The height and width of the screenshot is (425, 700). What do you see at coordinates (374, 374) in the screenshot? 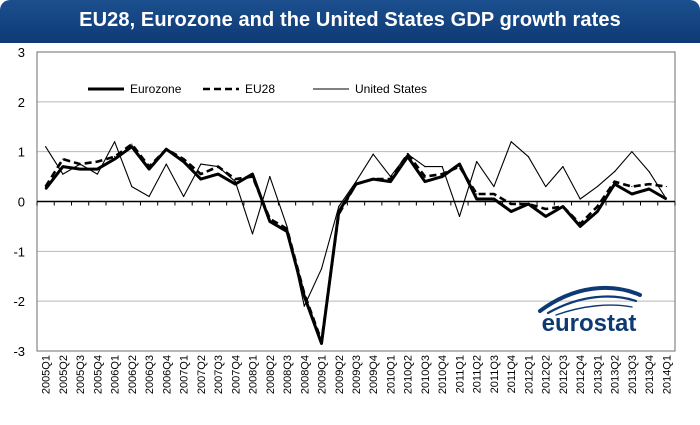
I see `x-tick-label: 2009Q4` at bounding box center [374, 374].